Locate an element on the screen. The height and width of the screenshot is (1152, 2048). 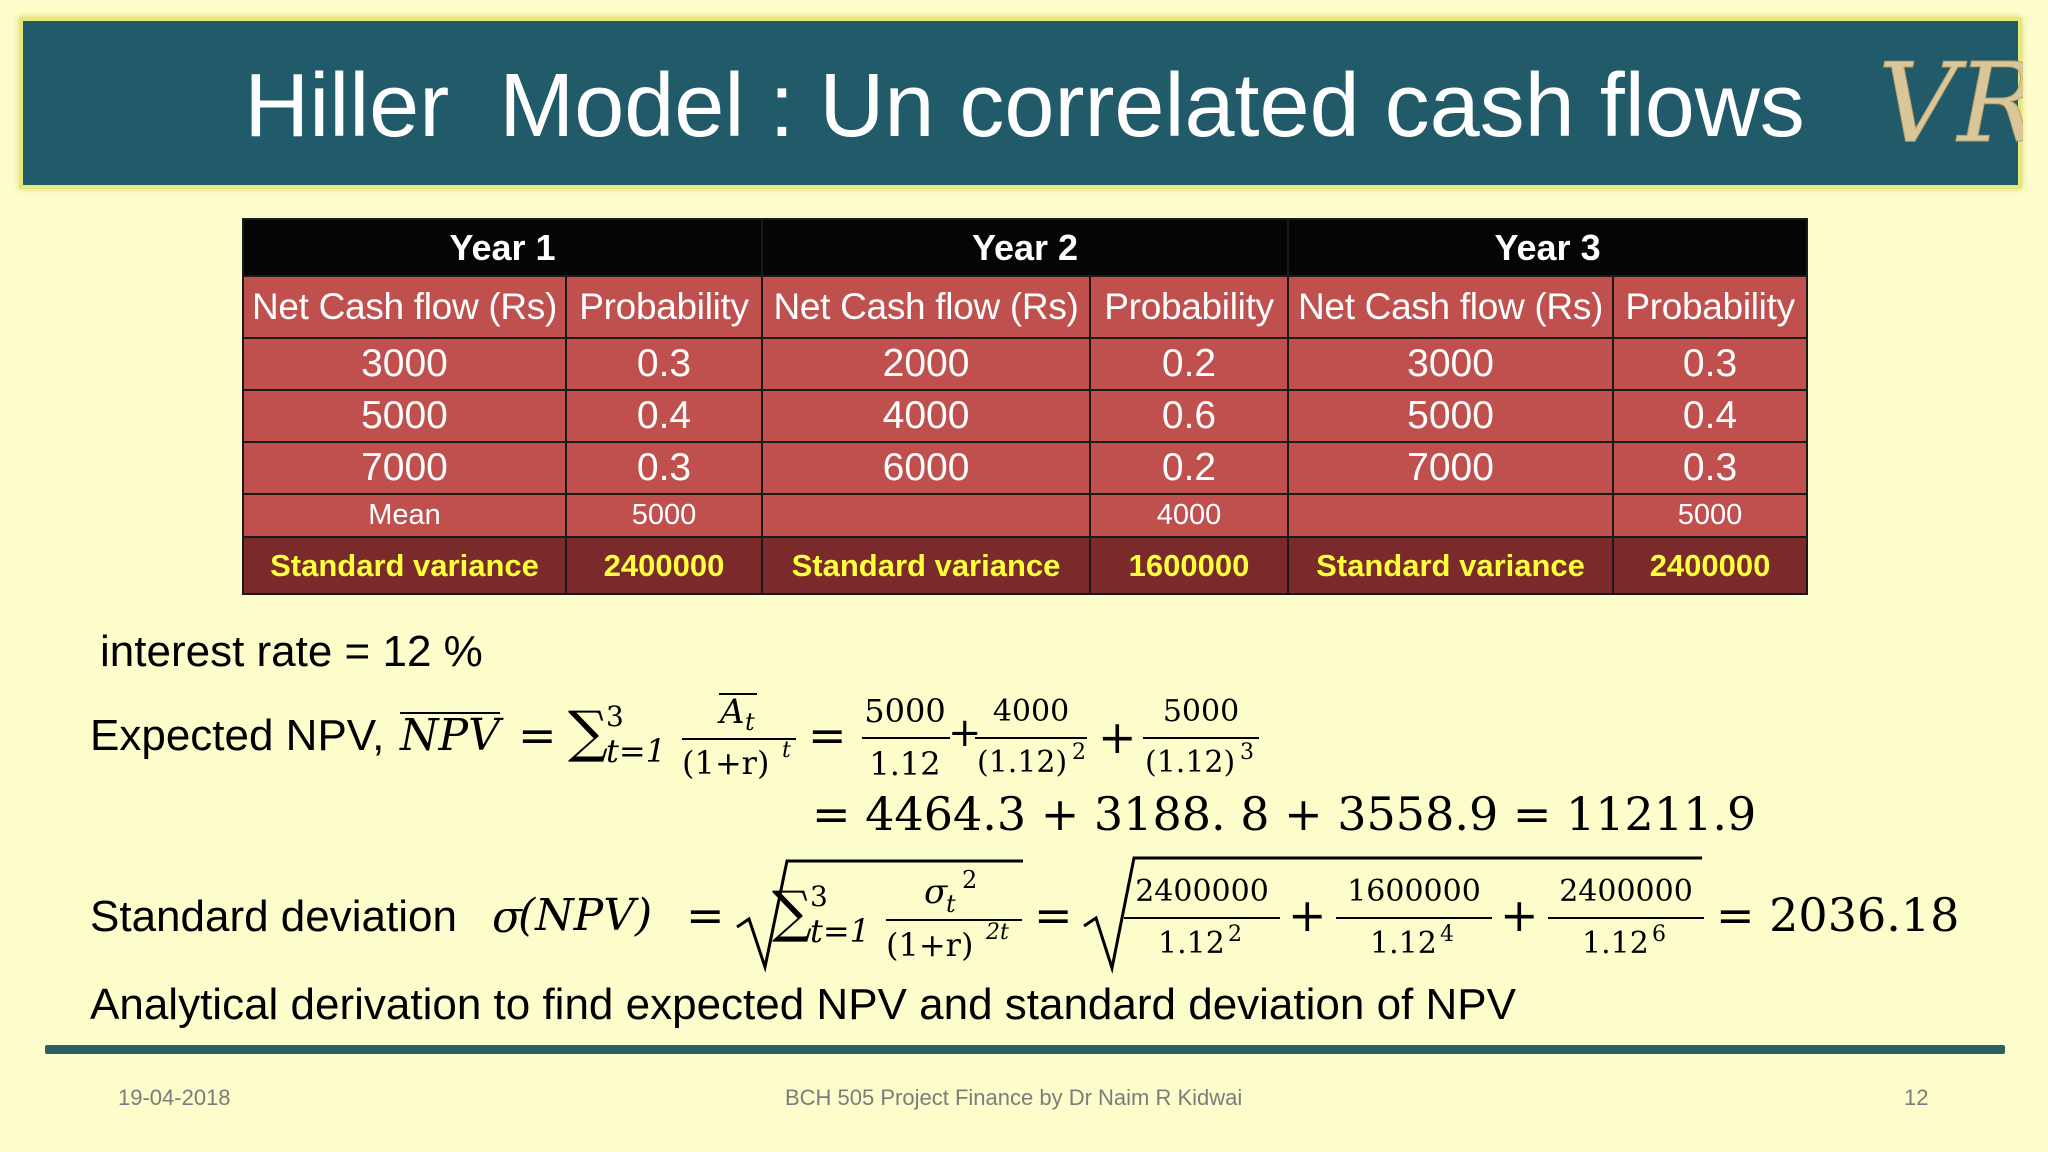
table-cell: 6000 is located at coordinates (926, 468).